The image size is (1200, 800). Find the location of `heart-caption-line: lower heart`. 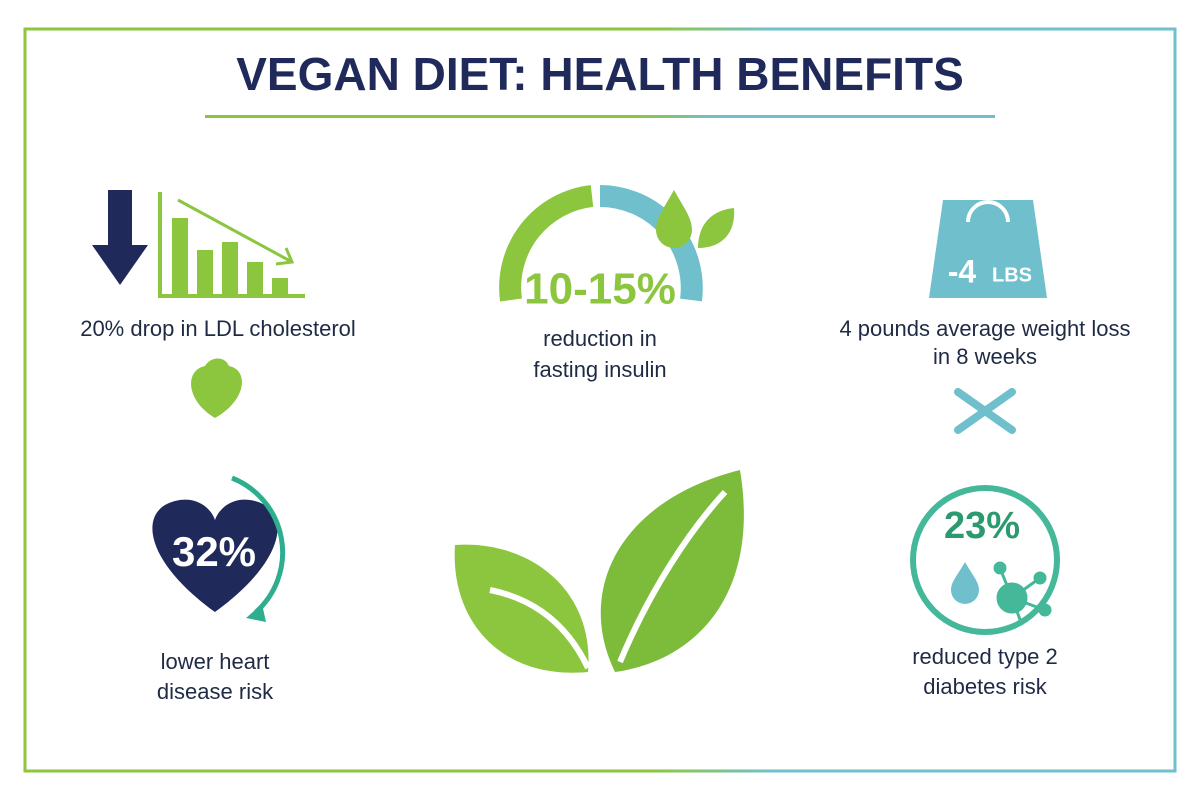

heart-caption-line: lower heart is located at coordinates (215, 661).